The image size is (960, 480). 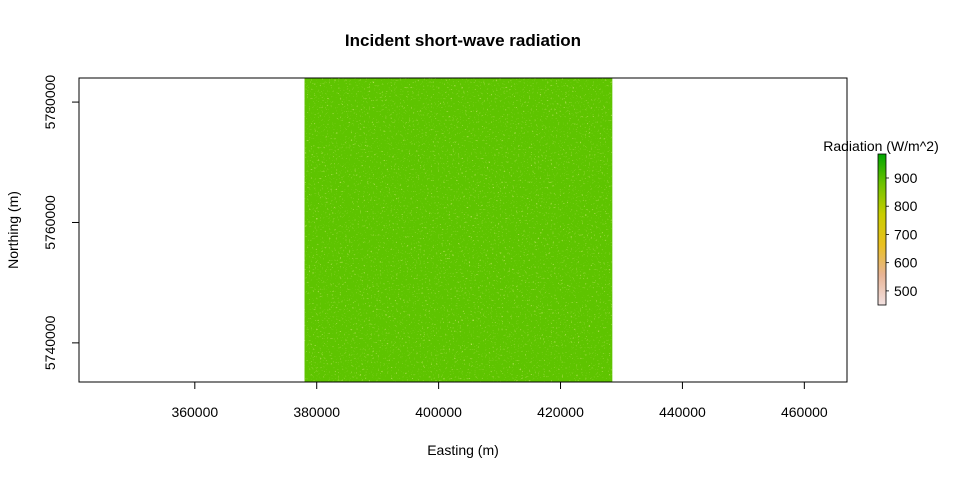 I want to click on x-tick-label: 420000, so click(x=560, y=412).